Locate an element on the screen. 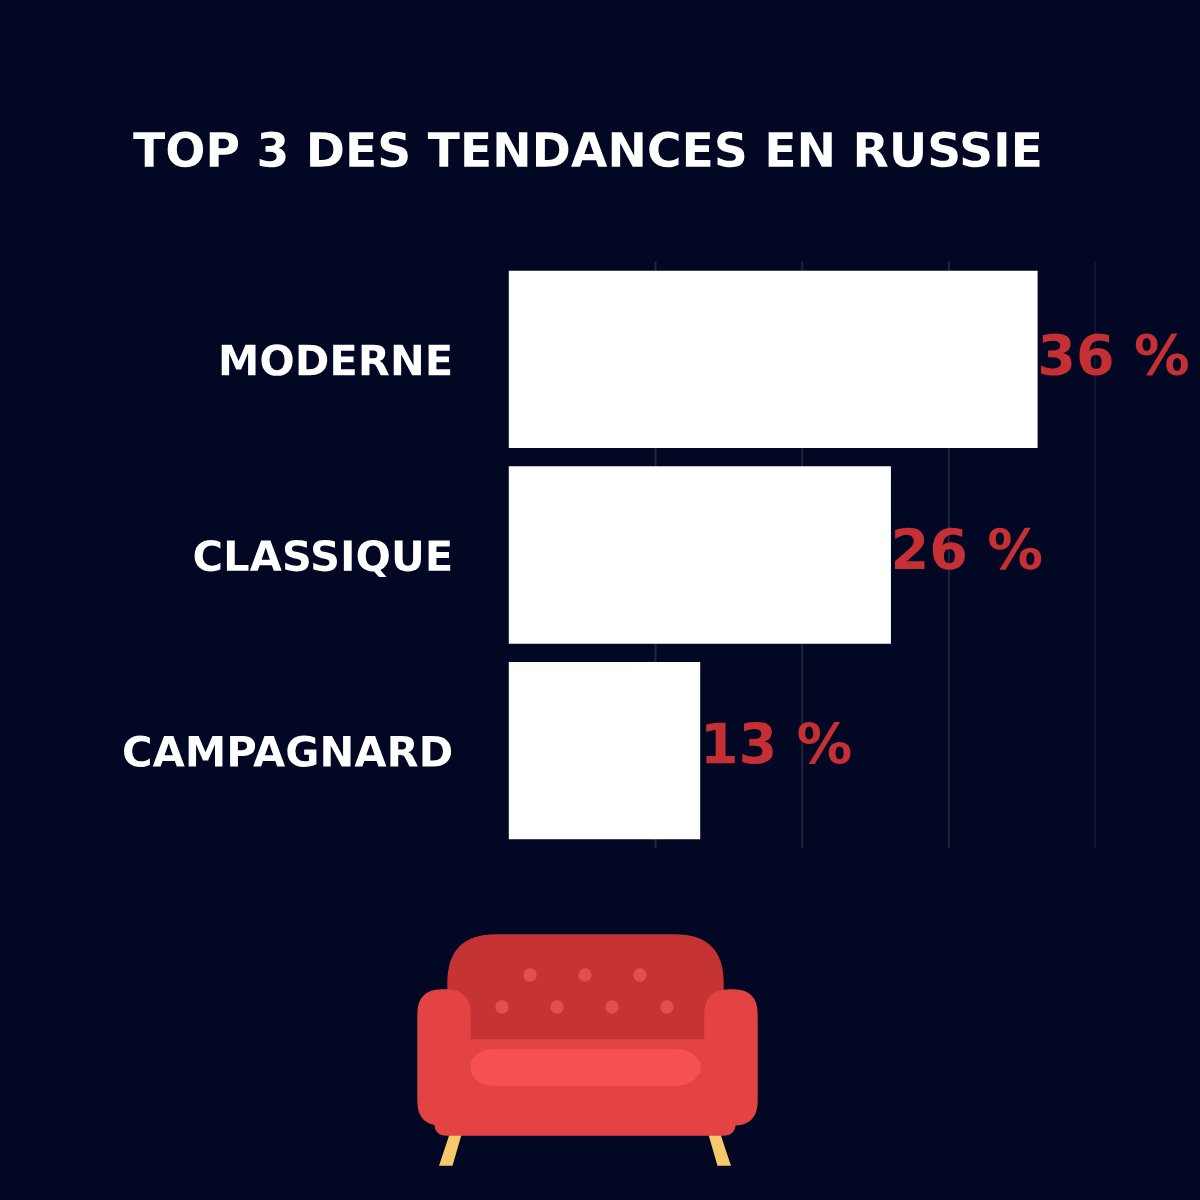 The width and height of the screenshot is (1200, 1200). y-tick-label: CAMPAGNARD is located at coordinates (288, 751).